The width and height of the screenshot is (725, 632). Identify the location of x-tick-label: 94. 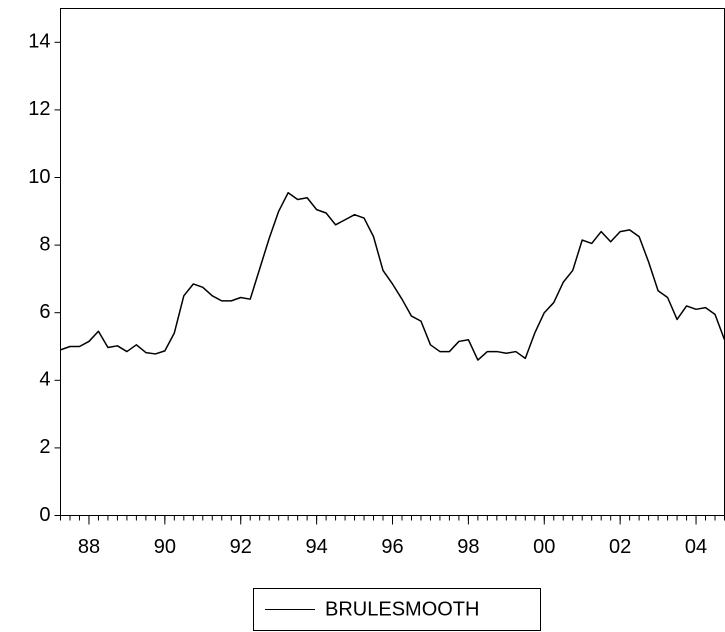
(316, 547).